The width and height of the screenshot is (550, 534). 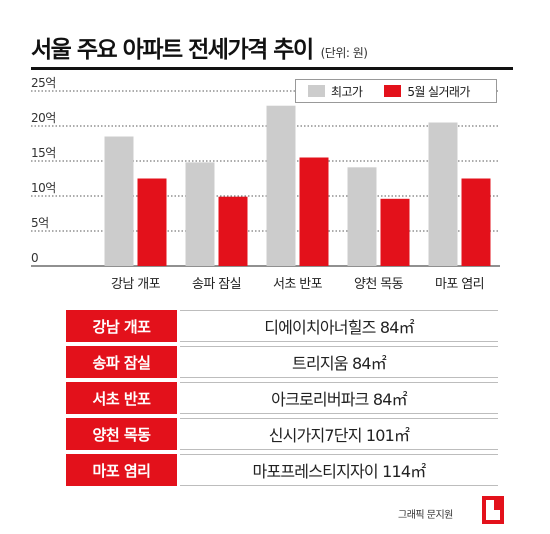 I want to click on table-row: 양천 목동 신시가지7단지 101㎡, so click(x=282, y=434).